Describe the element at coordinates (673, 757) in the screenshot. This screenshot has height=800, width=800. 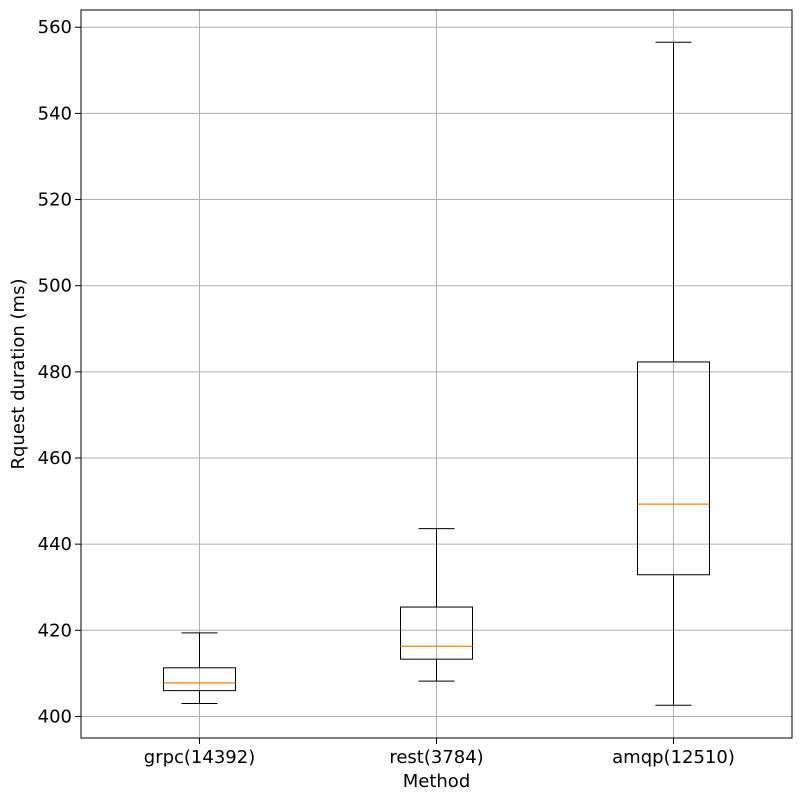
I see `x-tick-label: amqp(12510)` at that location.